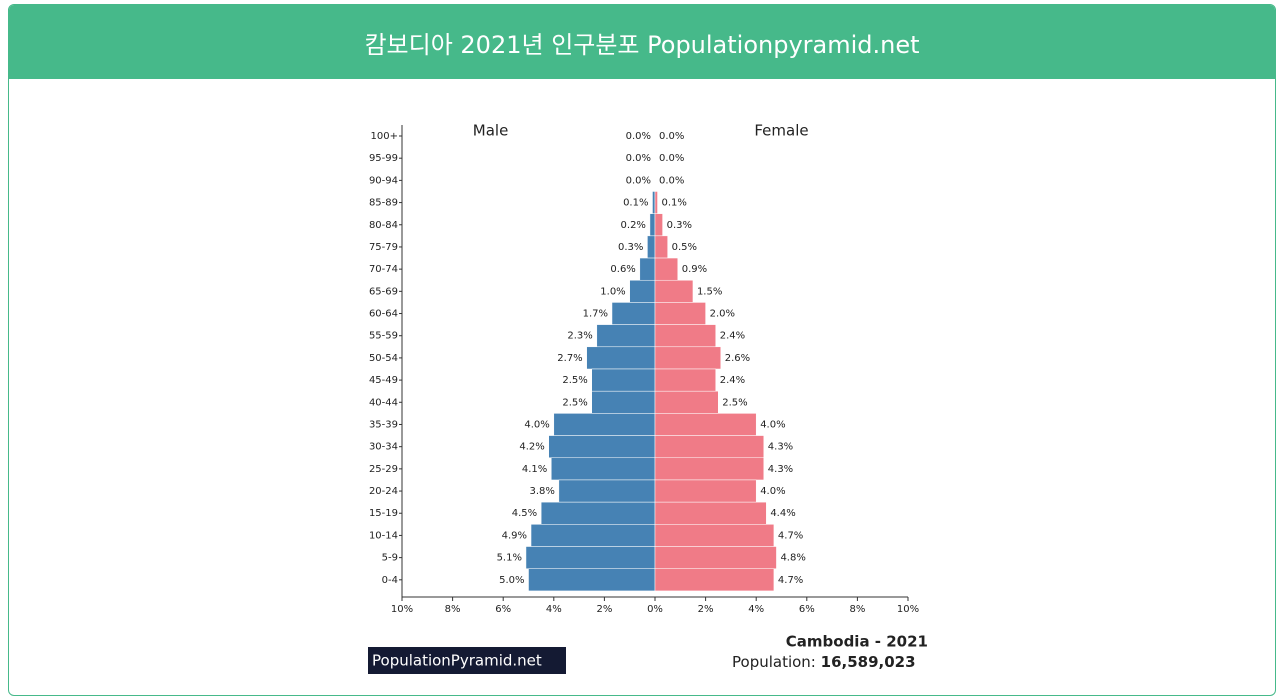  I want to click on y-tick-label: 100+, so click(384, 136).